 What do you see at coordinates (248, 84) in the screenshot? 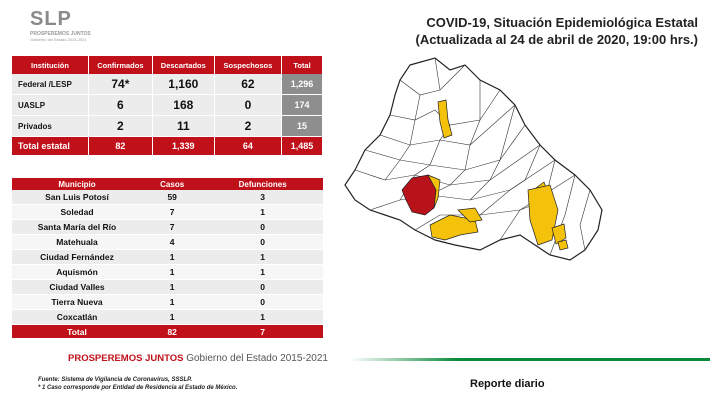
I see `cell: 62` at bounding box center [248, 84].